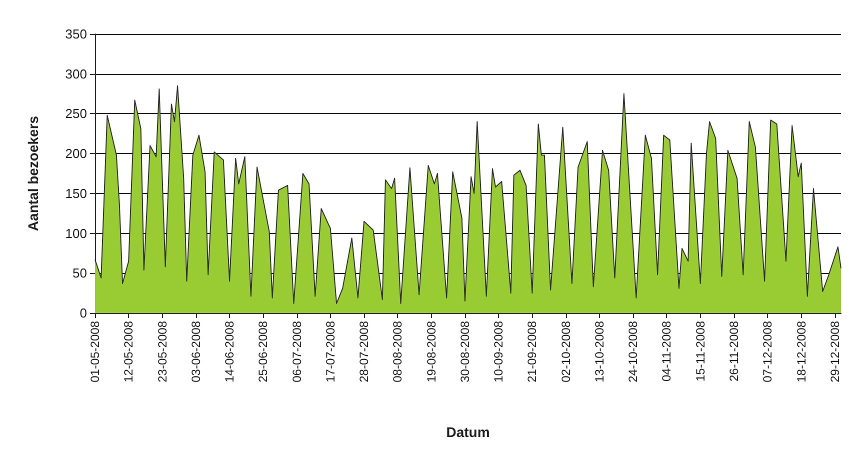 The image size is (849, 458). Describe the element at coordinates (79, 273) in the screenshot. I see `y-tick-label: 50` at that location.